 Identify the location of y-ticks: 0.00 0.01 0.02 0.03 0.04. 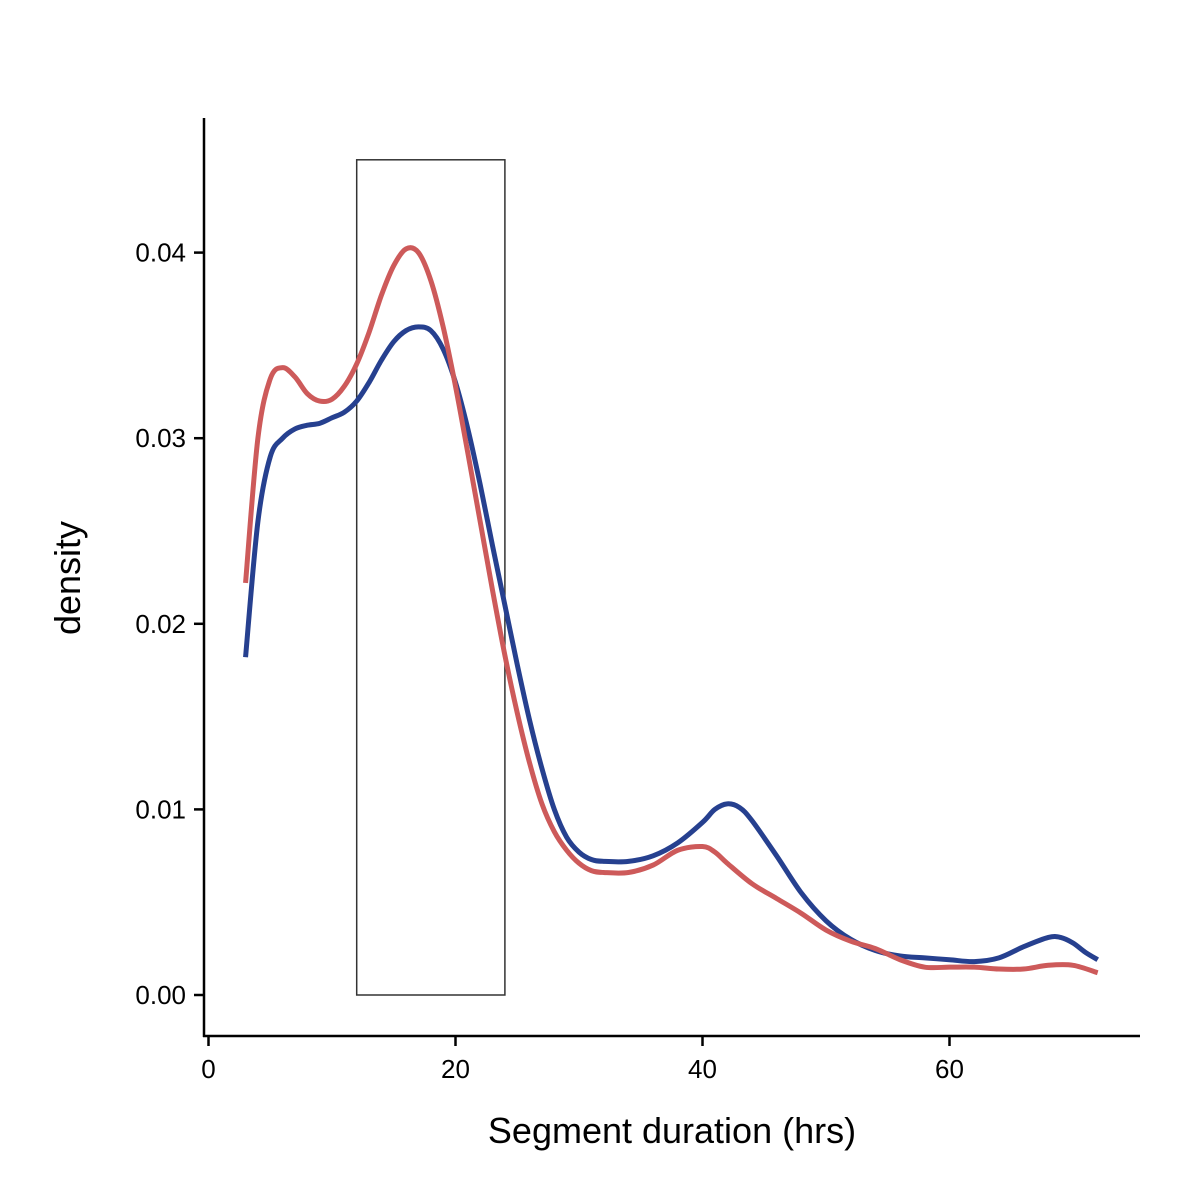
(169, 624).